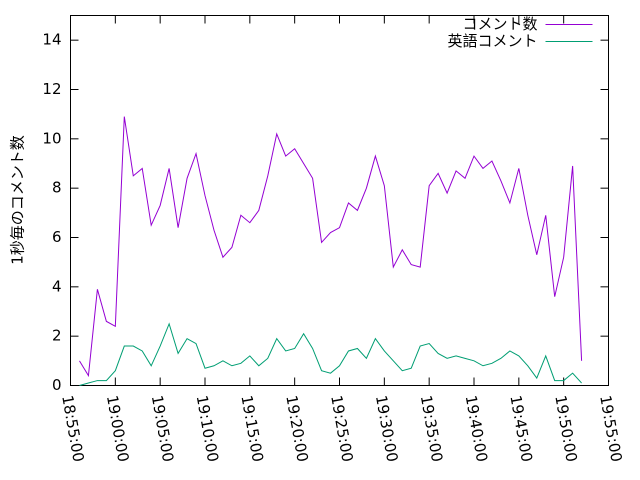 The image size is (640, 480). Describe the element at coordinates (610, 428) in the screenshot. I see `x-tick-label: 19:55:00` at that location.